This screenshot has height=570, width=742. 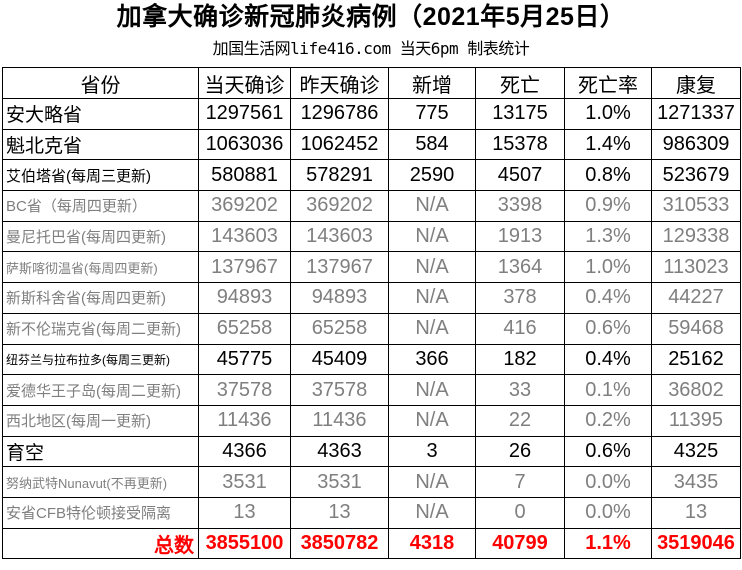 What do you see at coordinates (608, 236) in the screenshot?
I see `cell-death-rate: 1.3%` at bounding box center [608, 236].